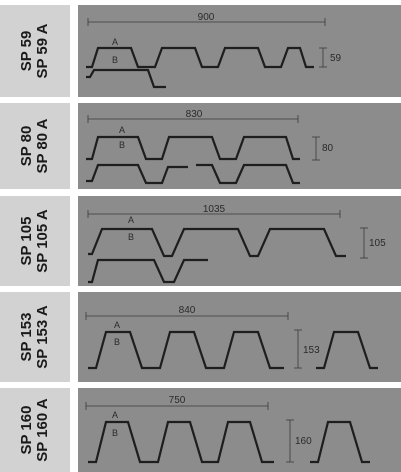 The height and width of the screenshot is (472, 401). What do you see at coordinates (214, 209) in the screenshot?
I see `width-dimension-label: 1035` at bounding box center [214, 209].